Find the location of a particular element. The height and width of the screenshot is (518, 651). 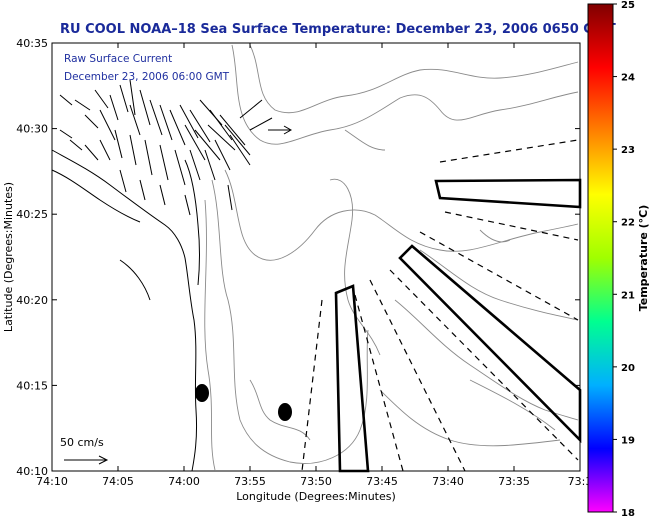

colorbar-label: Temperature (°C) is located at coordinates (643, 258).